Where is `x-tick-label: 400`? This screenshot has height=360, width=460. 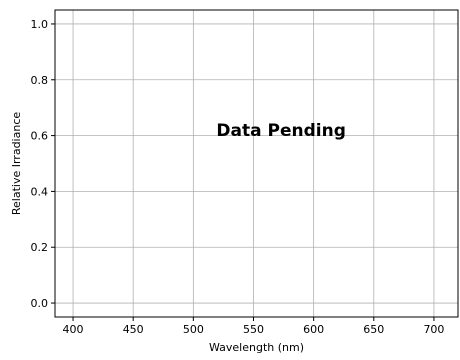 x-tick-label: 400 is located at coordinates (73, 329).